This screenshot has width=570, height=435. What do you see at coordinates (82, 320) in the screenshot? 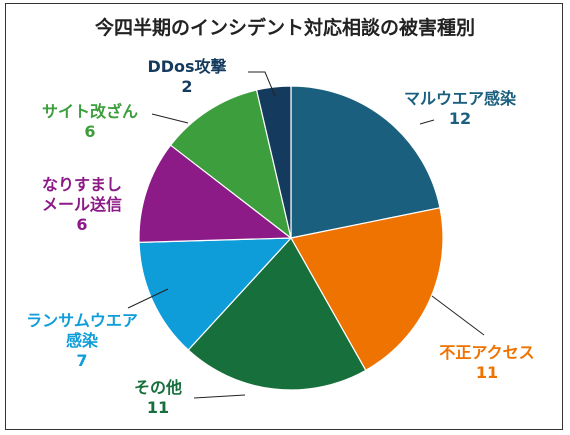
I see `slice-name-label: ランサムウエア` at bounding box center [82, 320].